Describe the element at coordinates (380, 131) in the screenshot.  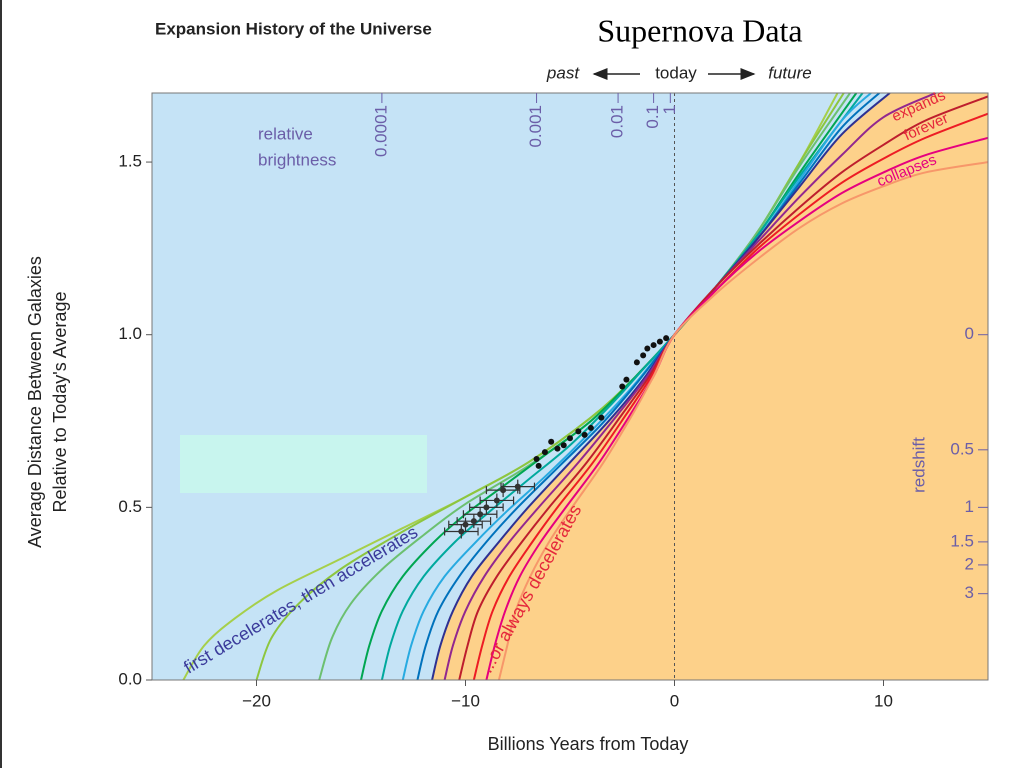
I see `brightness-tick-label: 0.0001` at that location.